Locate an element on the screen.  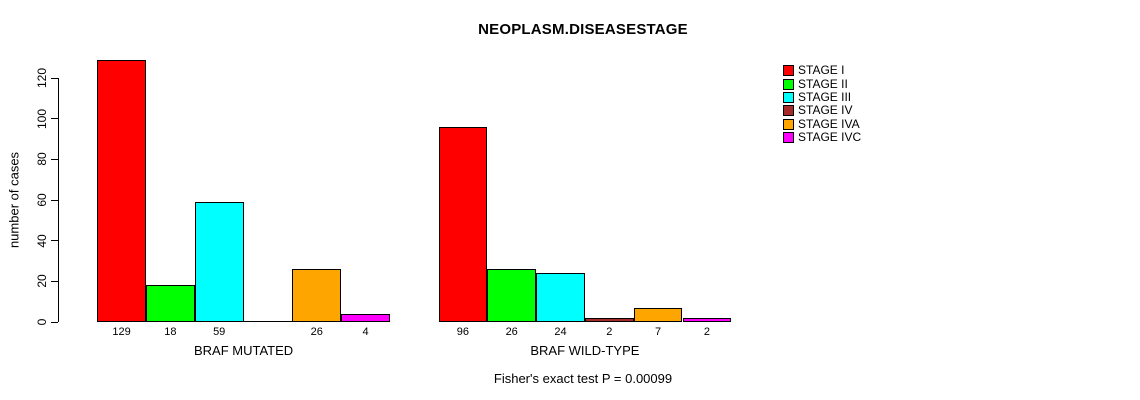
legend-item: STAGE IVA is located at coordinates (822, 123).